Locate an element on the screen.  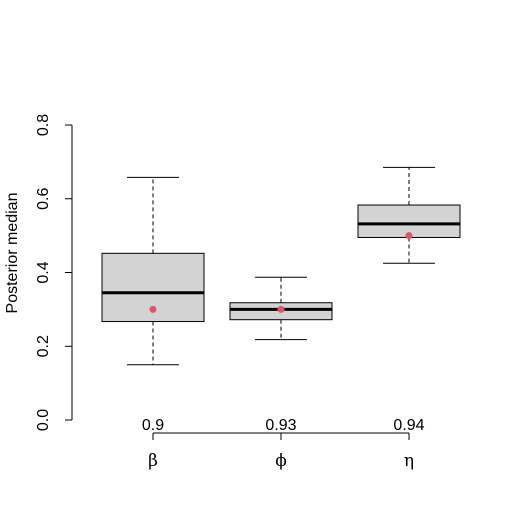
y-tick-label: 0.6 is located at coordinates (43, 199).